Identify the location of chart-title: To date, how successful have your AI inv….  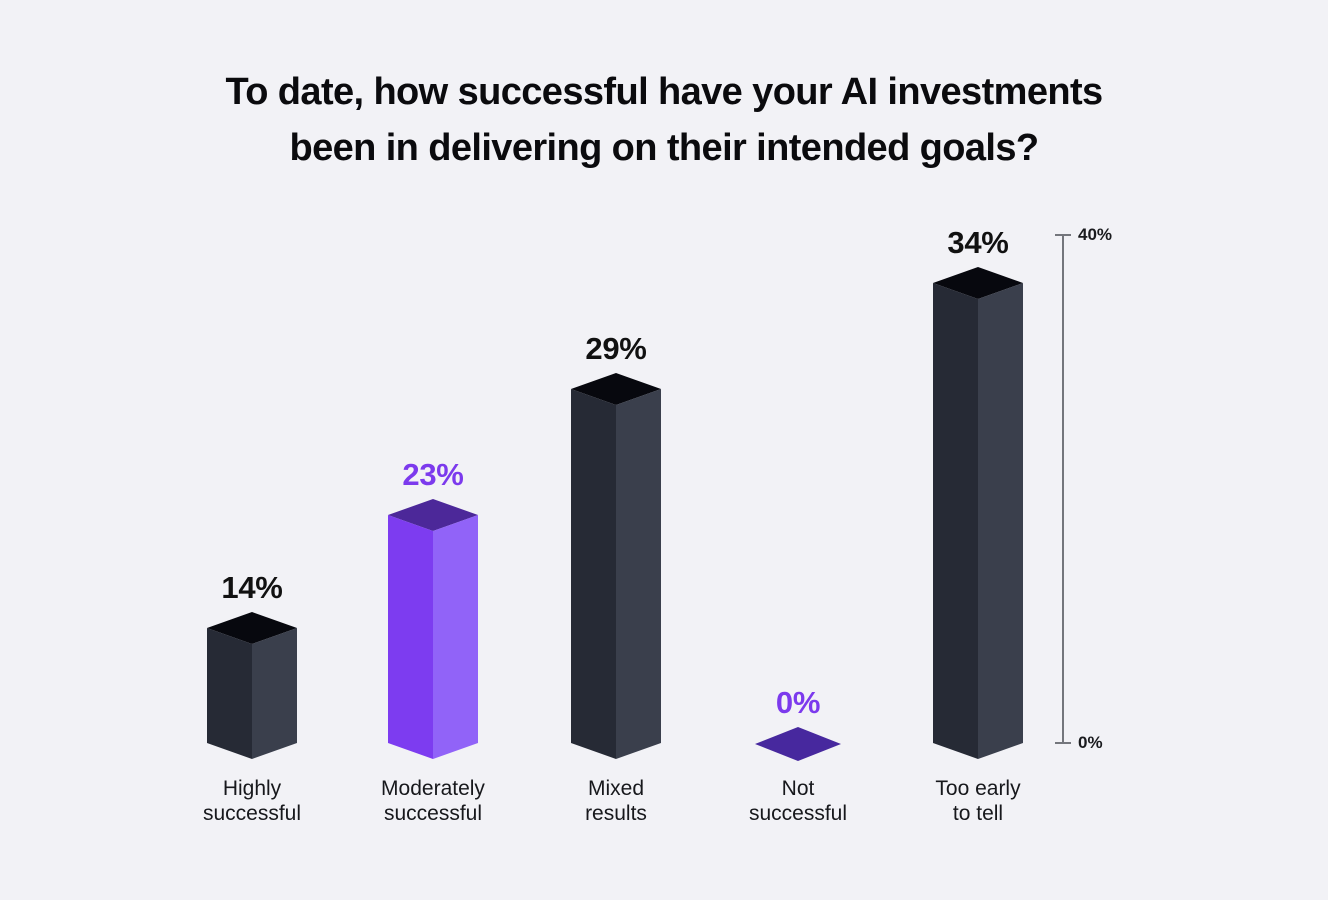
(664, 120).